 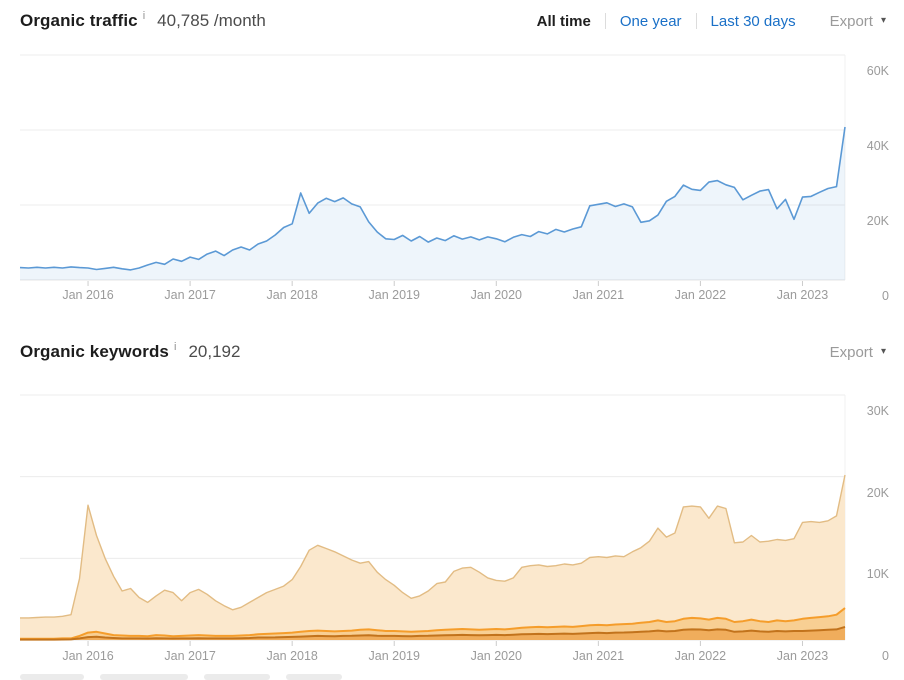 What do you see at coordinates (211, 21) in the screenshot?
I see `organic-traffic-value: 40,785 /month` at bounding box center [211, 21].